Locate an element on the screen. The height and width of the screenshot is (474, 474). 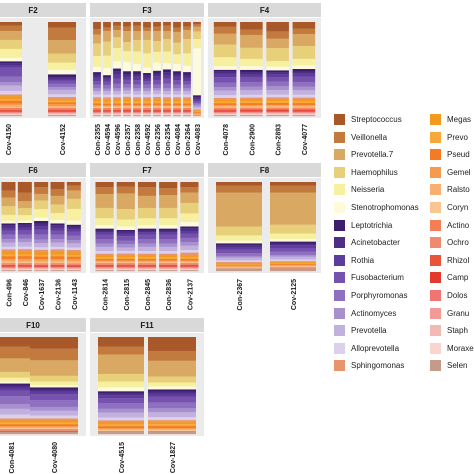
panel-strip is located at coordinates (147, 325).